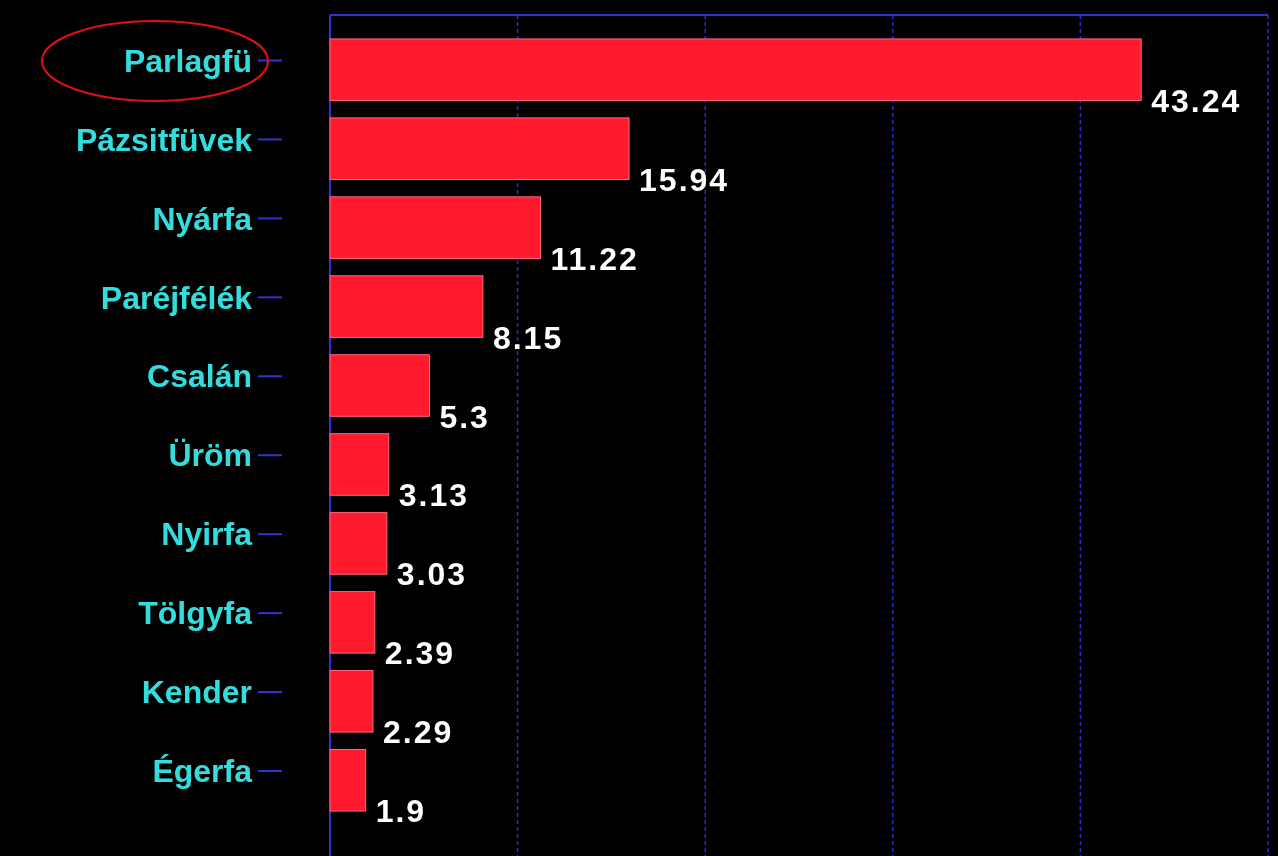 Image resolution: width=1278 pixels, height=856 pixels. I want to click on data-label: 11.22, so click(594, 258).